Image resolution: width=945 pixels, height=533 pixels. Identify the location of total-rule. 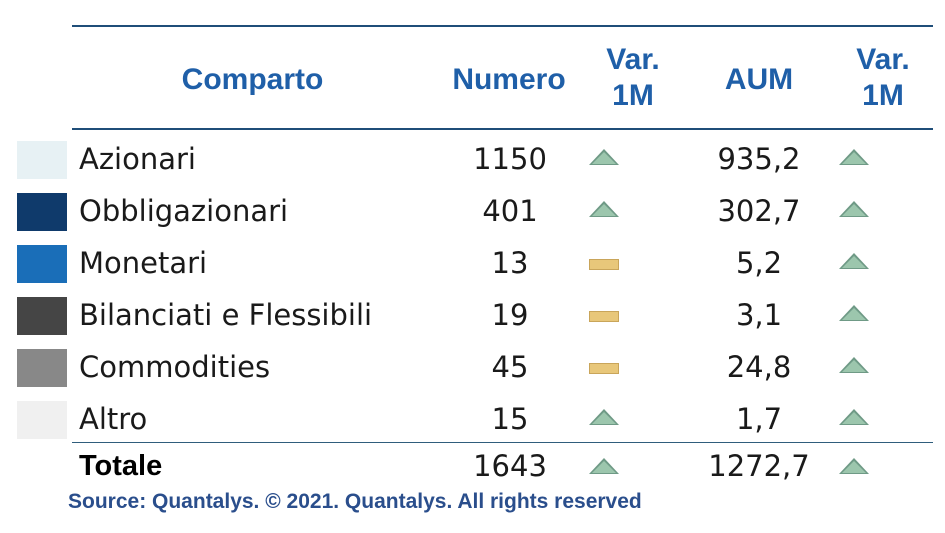
(502, 442).